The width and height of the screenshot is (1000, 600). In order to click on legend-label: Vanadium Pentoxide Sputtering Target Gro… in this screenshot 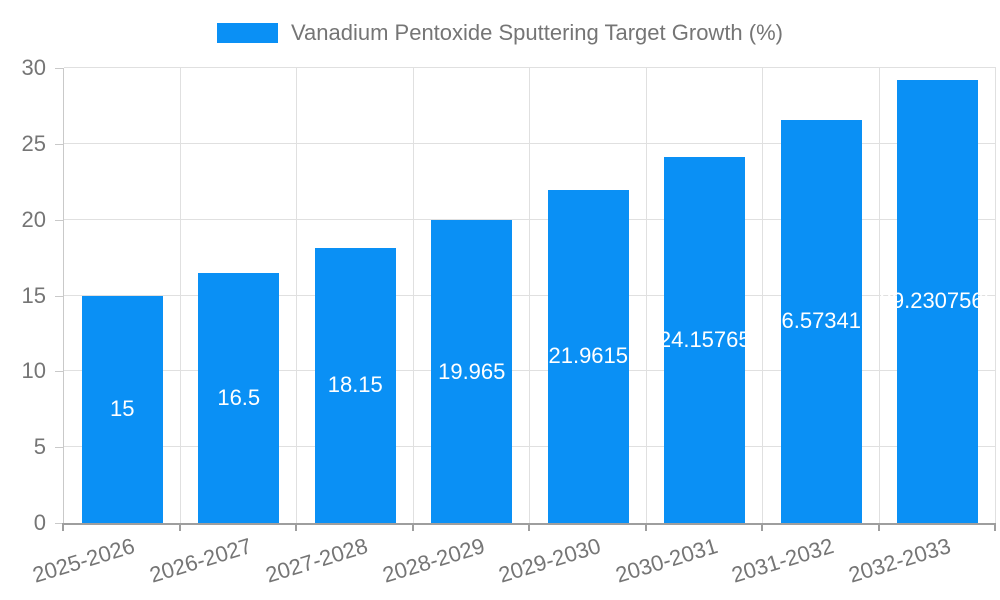, I will do `click(536, 32)`.